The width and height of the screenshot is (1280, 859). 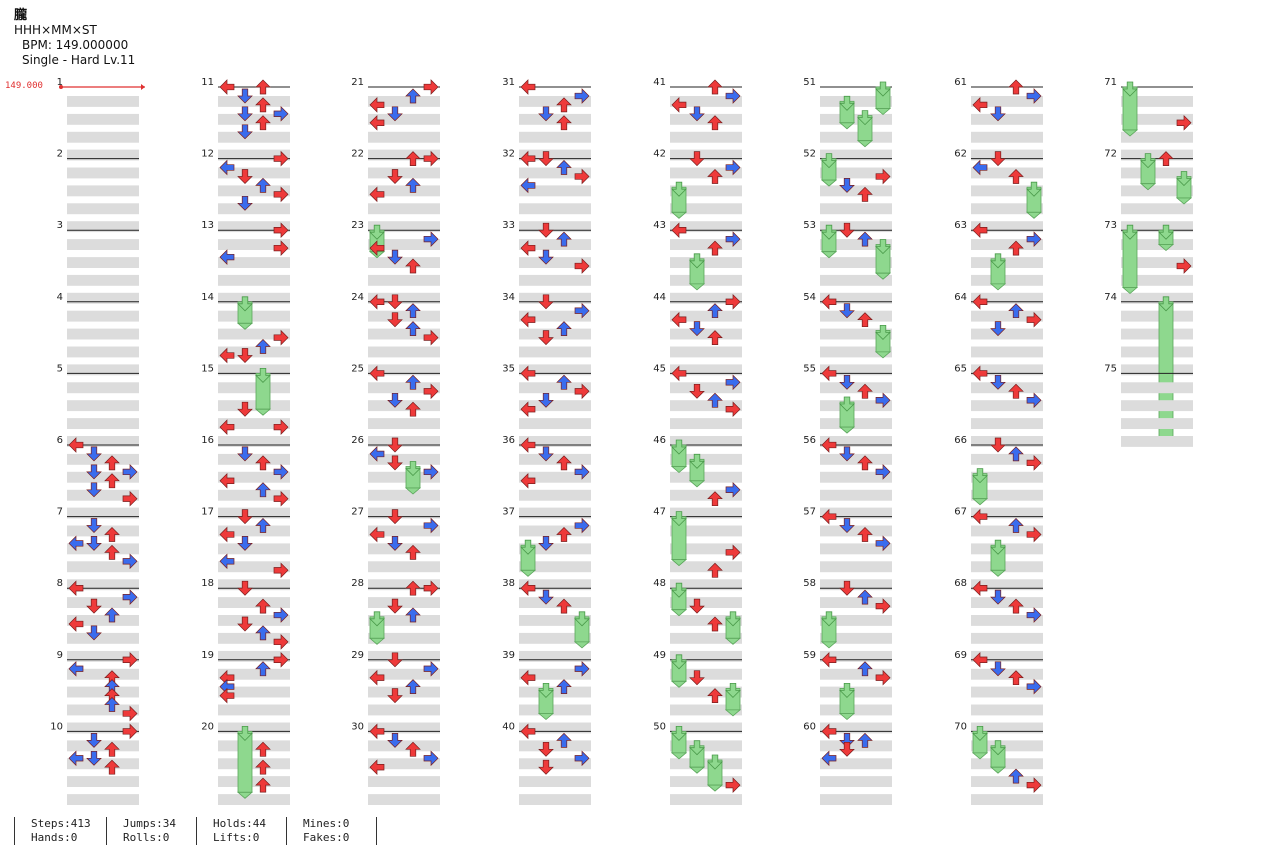 What do you see at coordinates (60, 655) in the screenshot?
I see `measure-number: 9` at bounding box center [60, 655].